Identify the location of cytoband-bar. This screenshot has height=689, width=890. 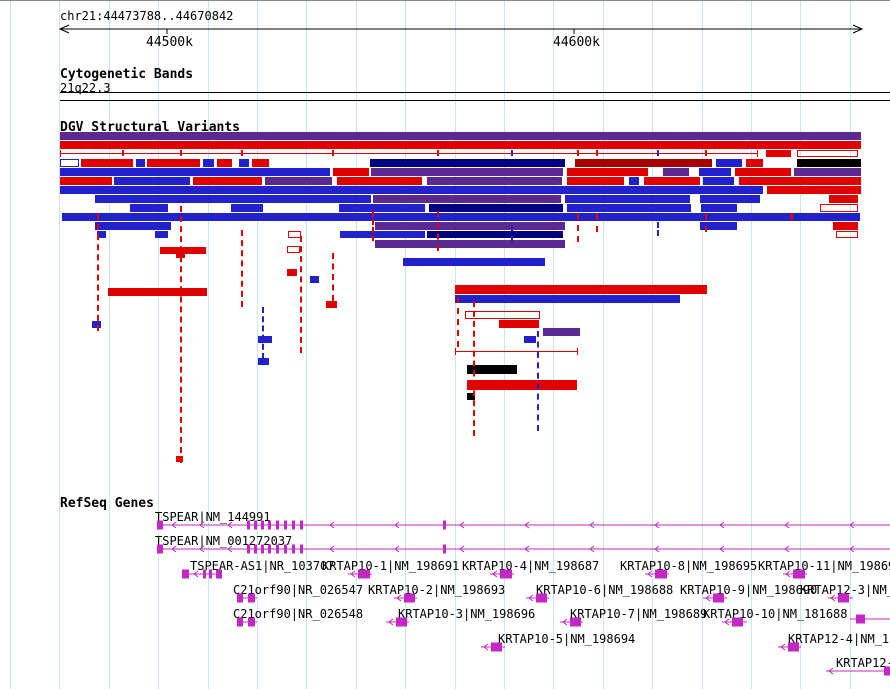
(475, 96).